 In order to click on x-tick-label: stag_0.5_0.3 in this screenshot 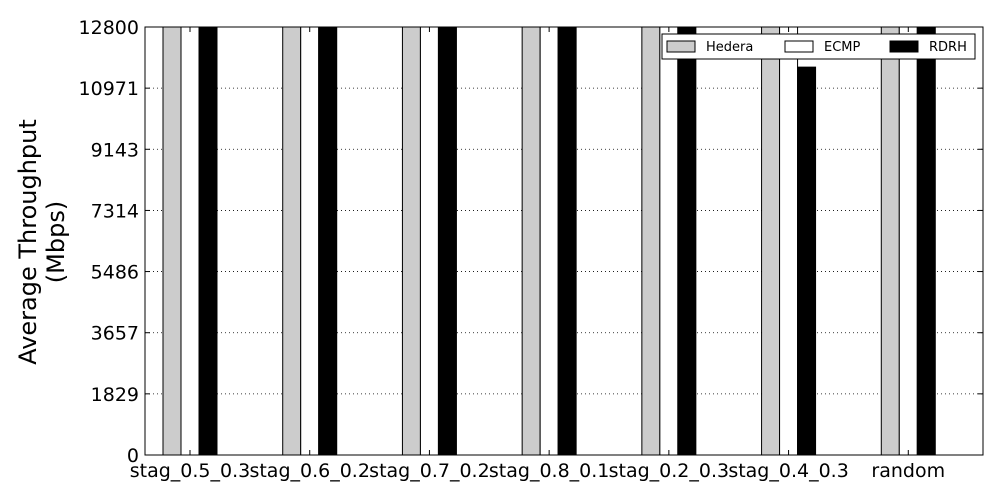, I will do `click(190, 471)`.